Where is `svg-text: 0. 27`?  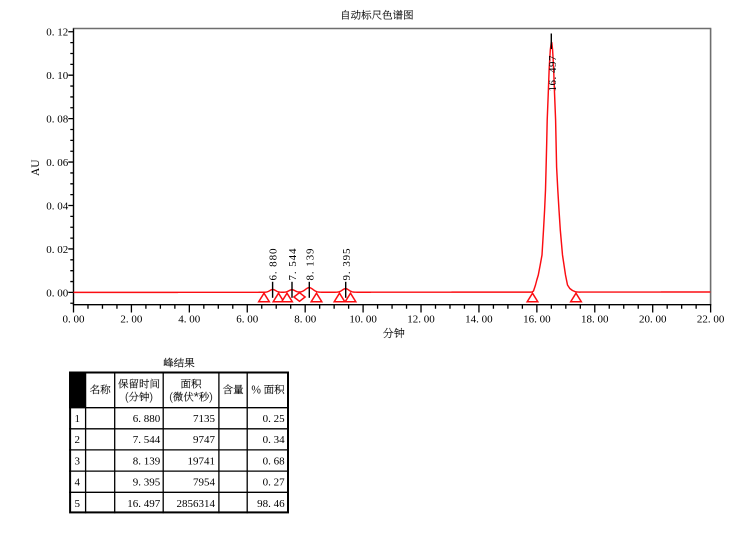 svg-text: 0. 27 is located at coordinates (274, 483).